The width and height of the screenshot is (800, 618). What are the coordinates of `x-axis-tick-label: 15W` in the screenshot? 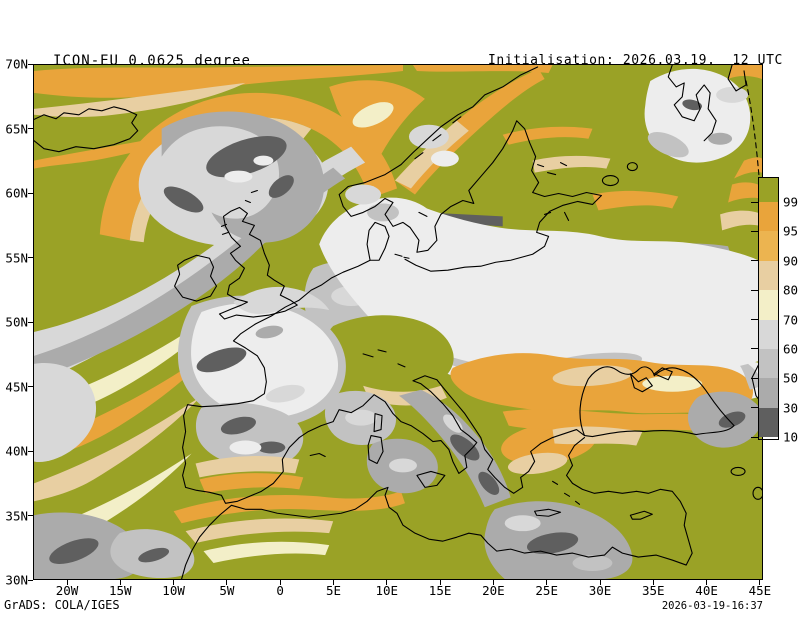 It's located at (120, 590).